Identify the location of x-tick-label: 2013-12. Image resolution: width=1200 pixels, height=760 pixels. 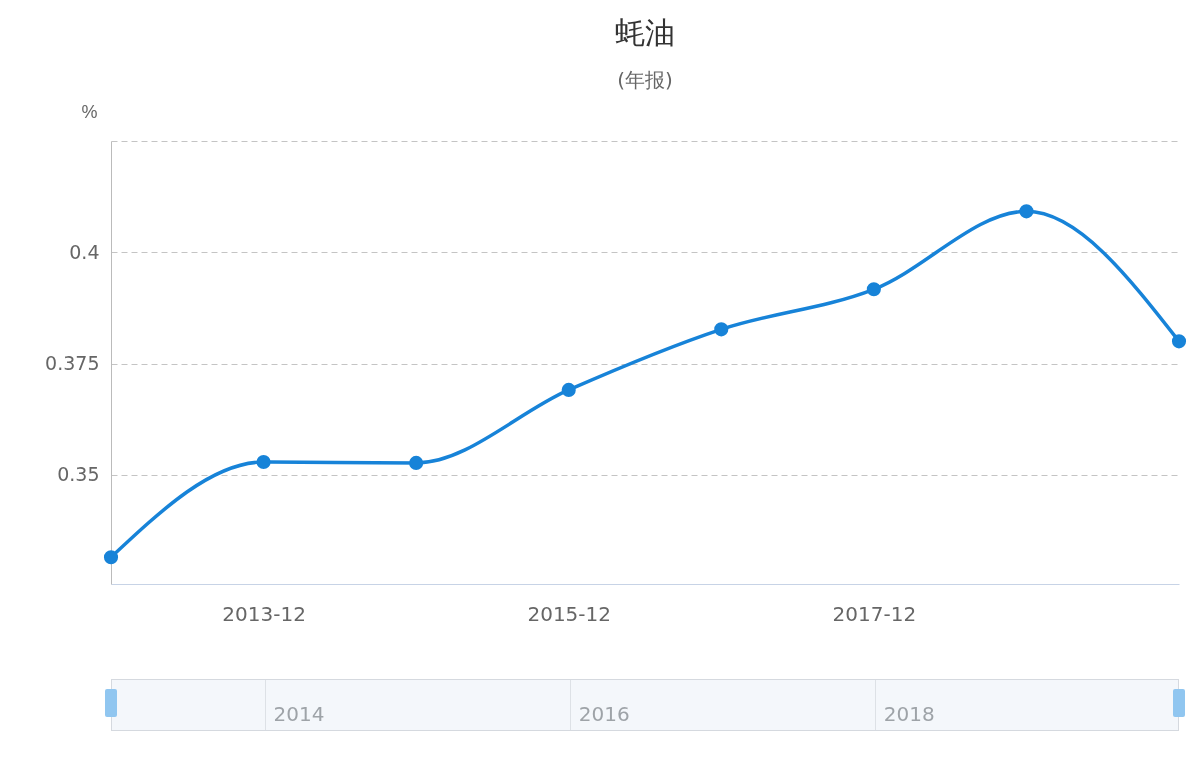
(264, 613).